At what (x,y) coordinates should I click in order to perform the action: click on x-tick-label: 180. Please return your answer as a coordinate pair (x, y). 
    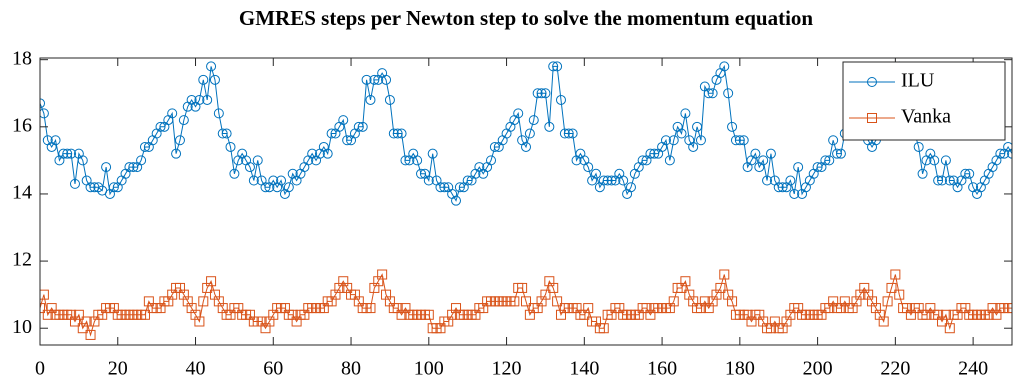
    Looking at the image, I should click on (740, 369).